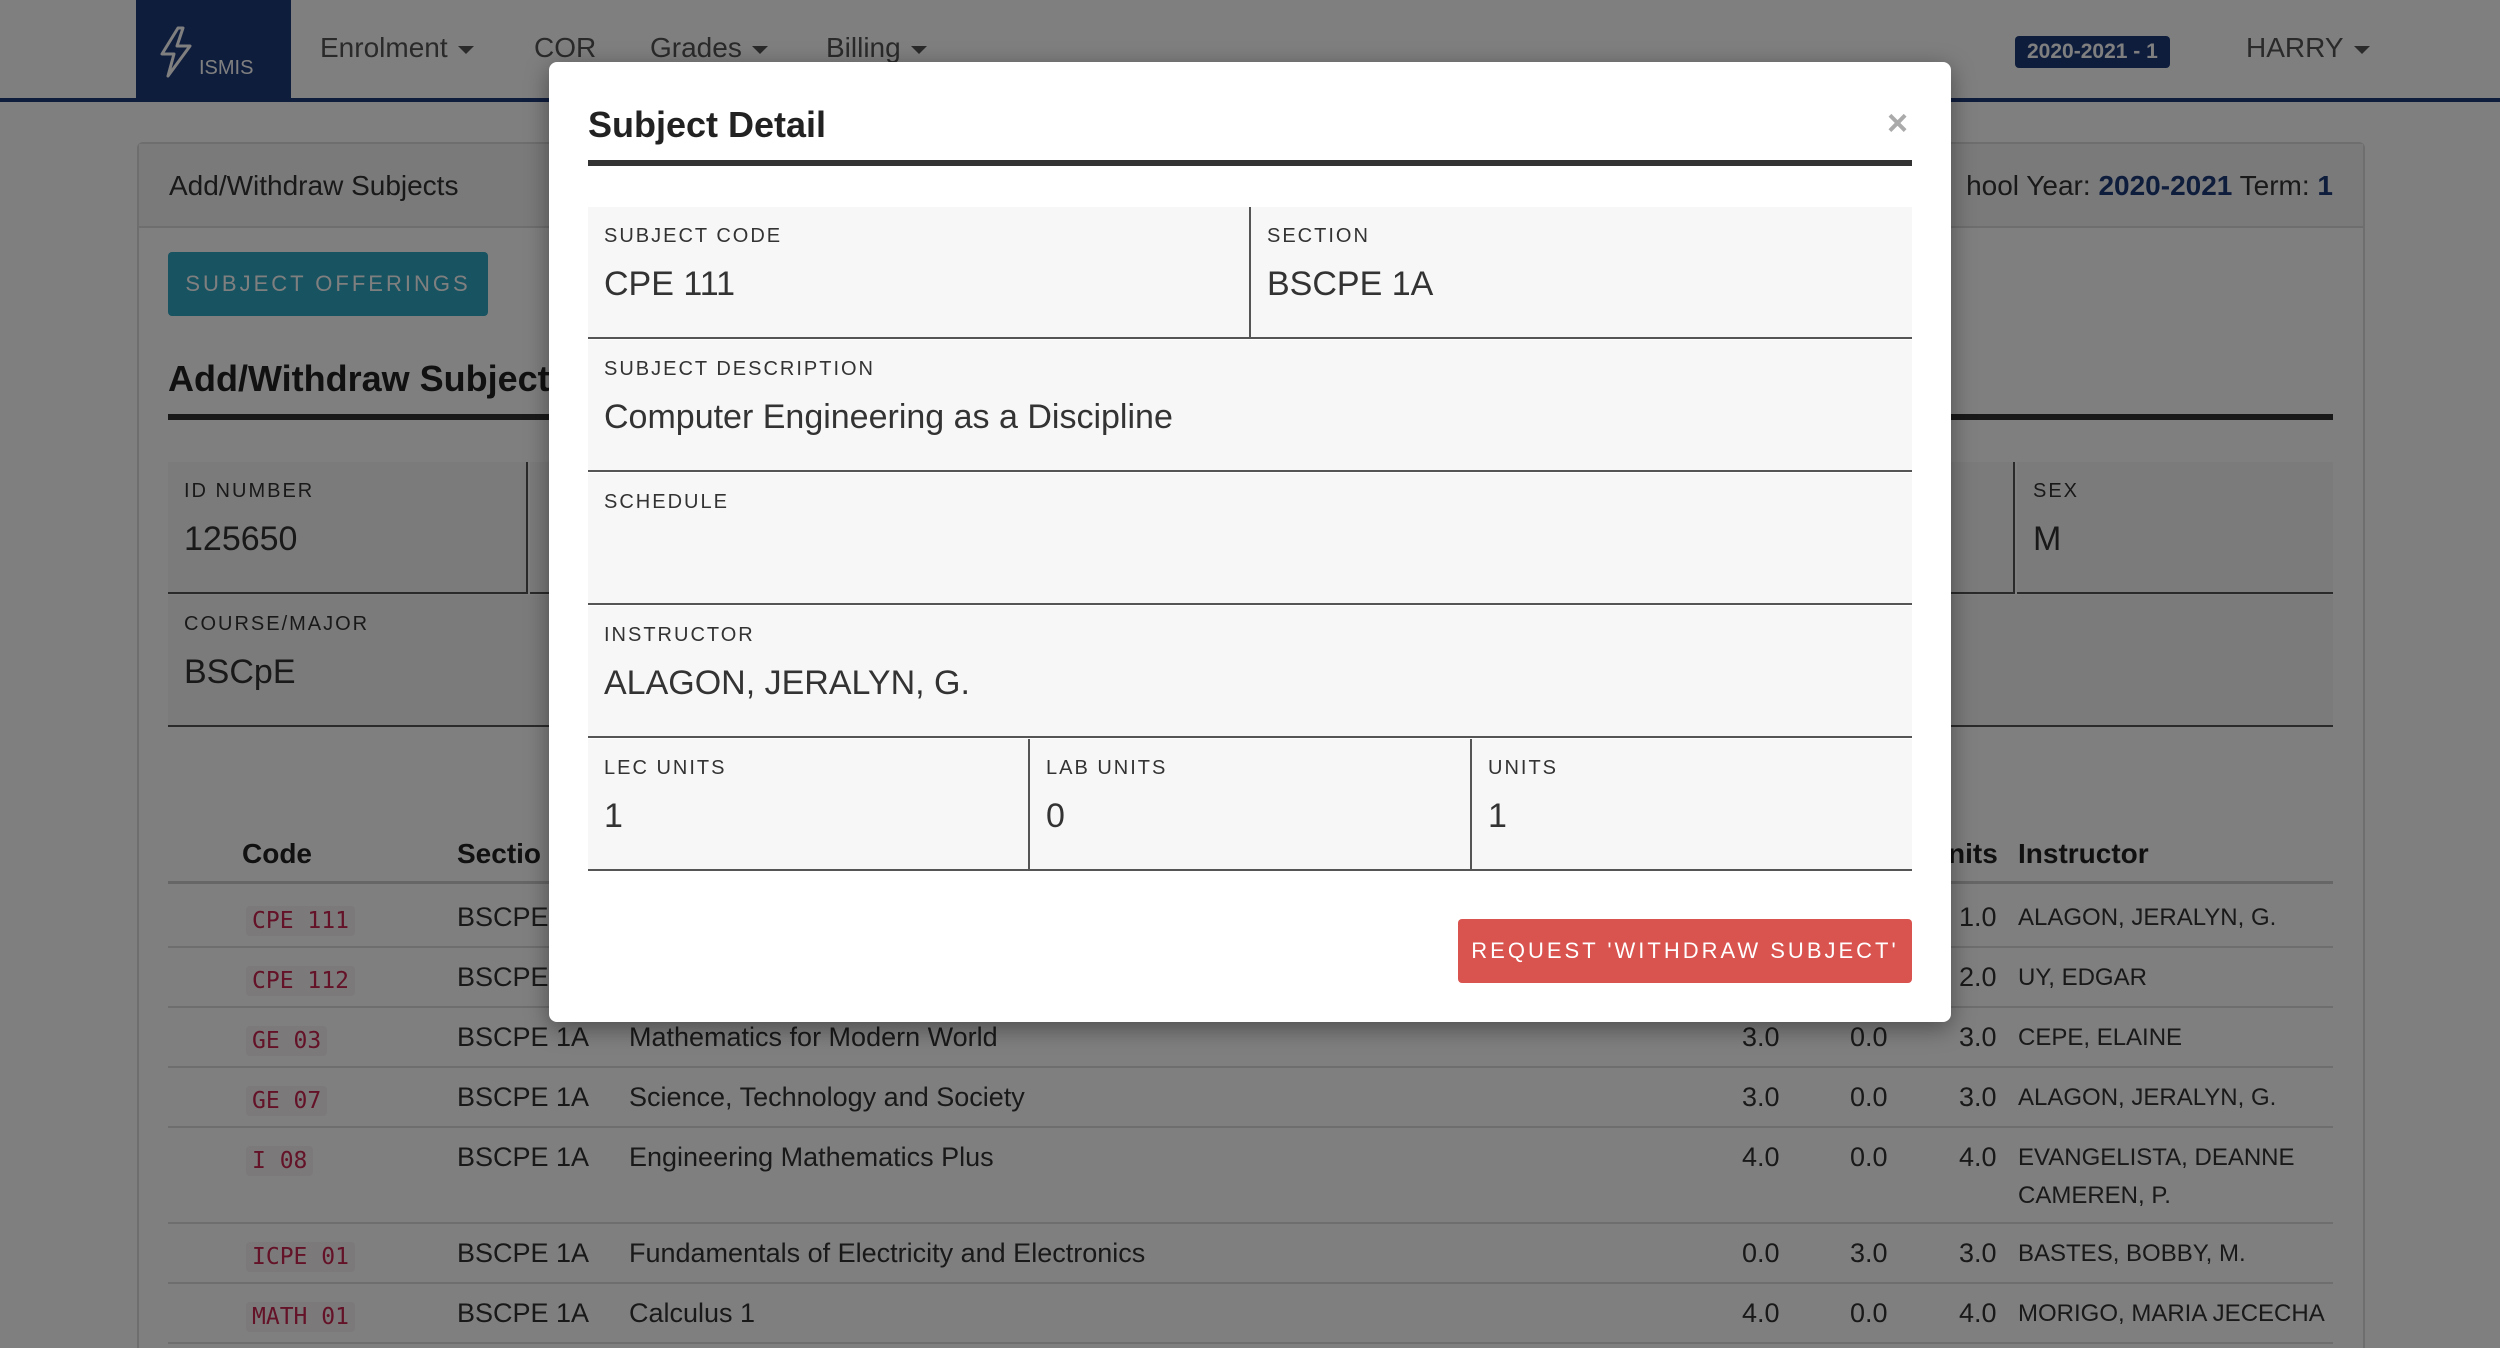 Image resolution: width=2500 pixels, height=1348 pixels. Describe the element at coordinates (670, 284) in the screenshot. I see `subject-code-value: CPE 111` at that location.